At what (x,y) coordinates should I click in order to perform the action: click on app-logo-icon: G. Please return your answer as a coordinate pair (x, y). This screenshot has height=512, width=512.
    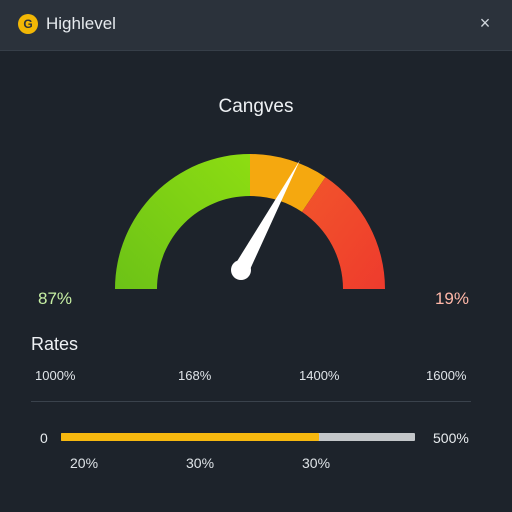
    Looking at the image, I should click on (28, 24).